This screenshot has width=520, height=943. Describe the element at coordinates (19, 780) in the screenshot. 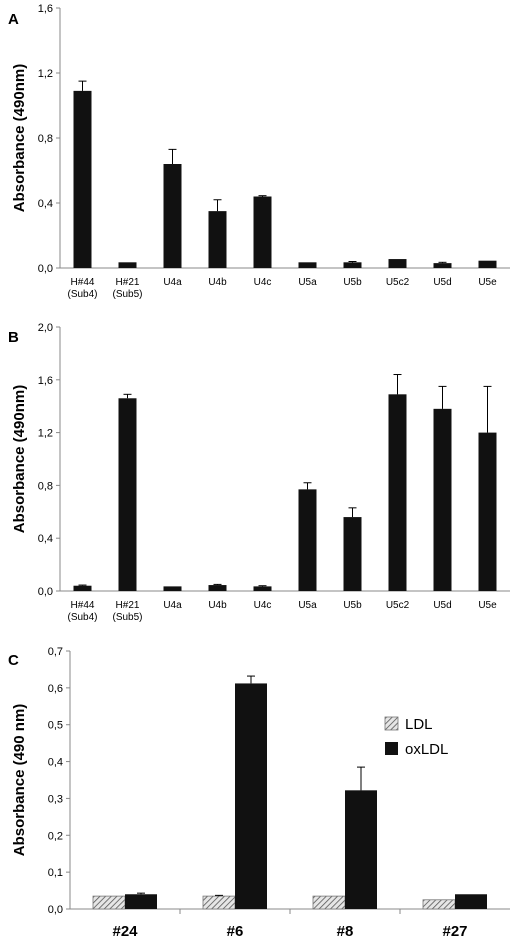

I see `y-axis-label: Absorbance (490 nm)` at that location.